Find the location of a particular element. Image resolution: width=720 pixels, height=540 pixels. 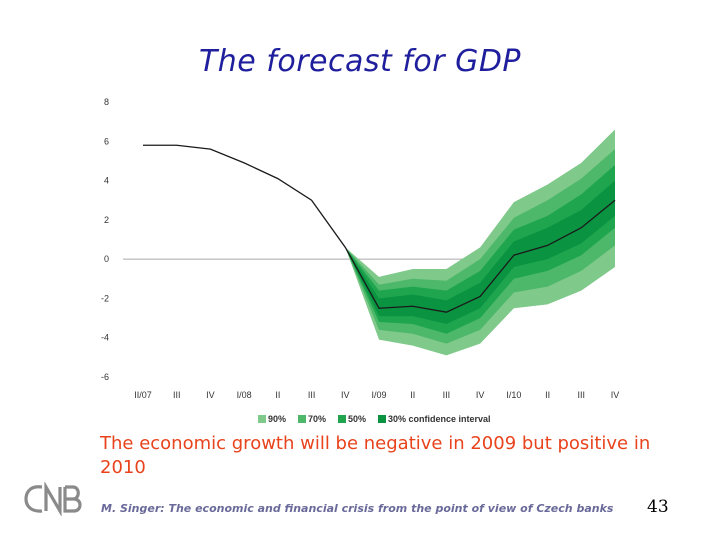

page-number: 43 is located at coordinates (658, 507).